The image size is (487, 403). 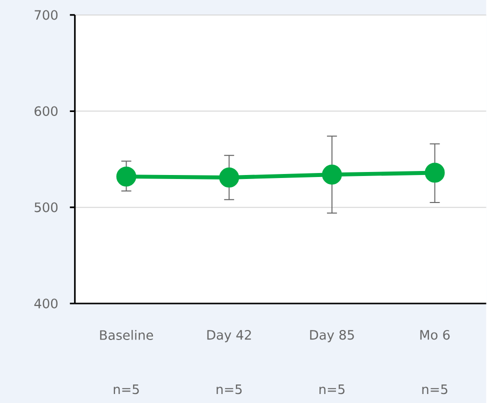 I want to click on y-tick-label: 400, so click(x=46, y=303).